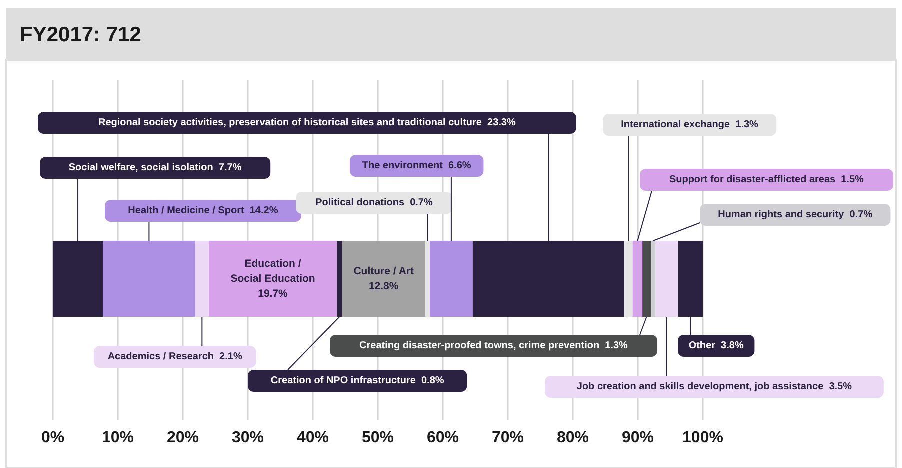  What do you see at coordinates (118, 438) in the screenshot?
I see `x-tick-label: 10%` at bounding box center [118, 438].